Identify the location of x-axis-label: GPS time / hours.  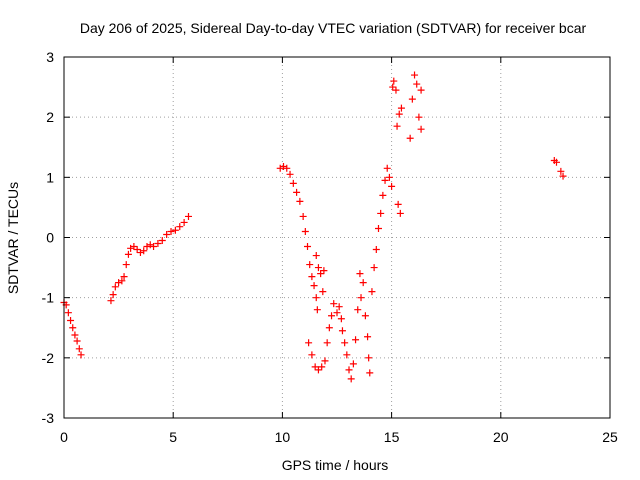
(335, 465).